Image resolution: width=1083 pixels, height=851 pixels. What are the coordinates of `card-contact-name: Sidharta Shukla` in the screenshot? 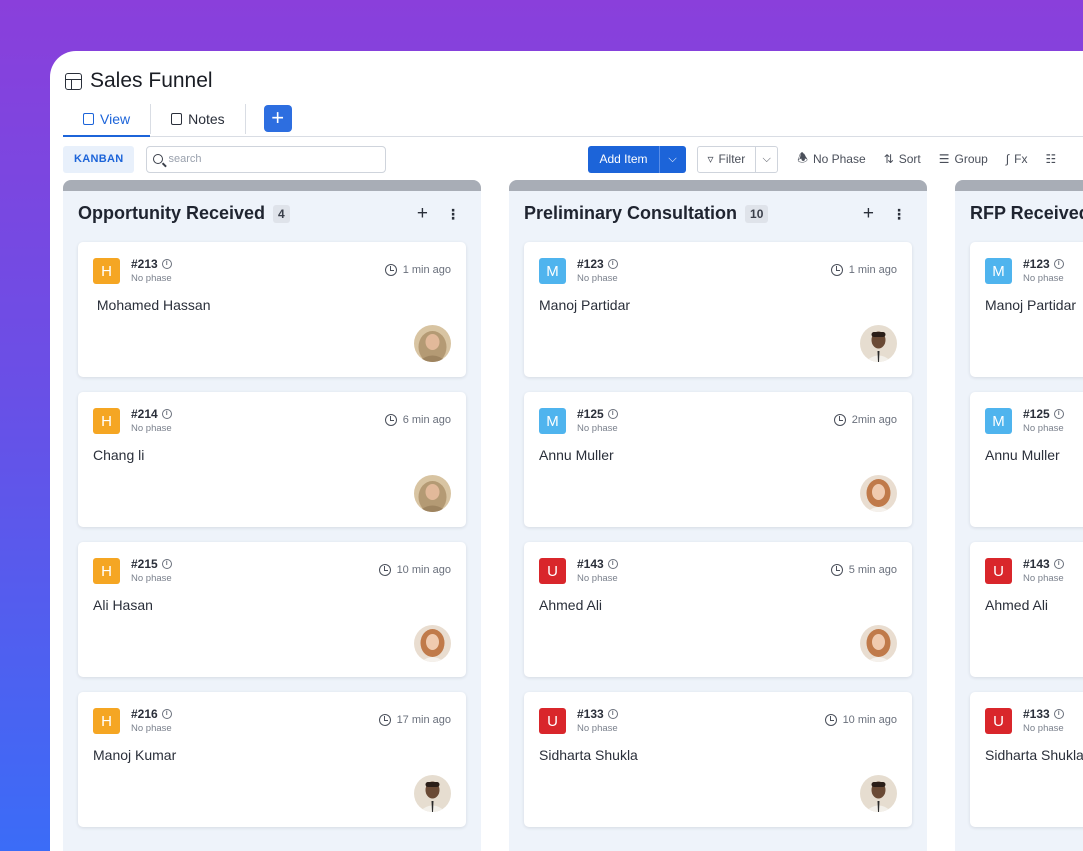 It's located at (1034, 755).